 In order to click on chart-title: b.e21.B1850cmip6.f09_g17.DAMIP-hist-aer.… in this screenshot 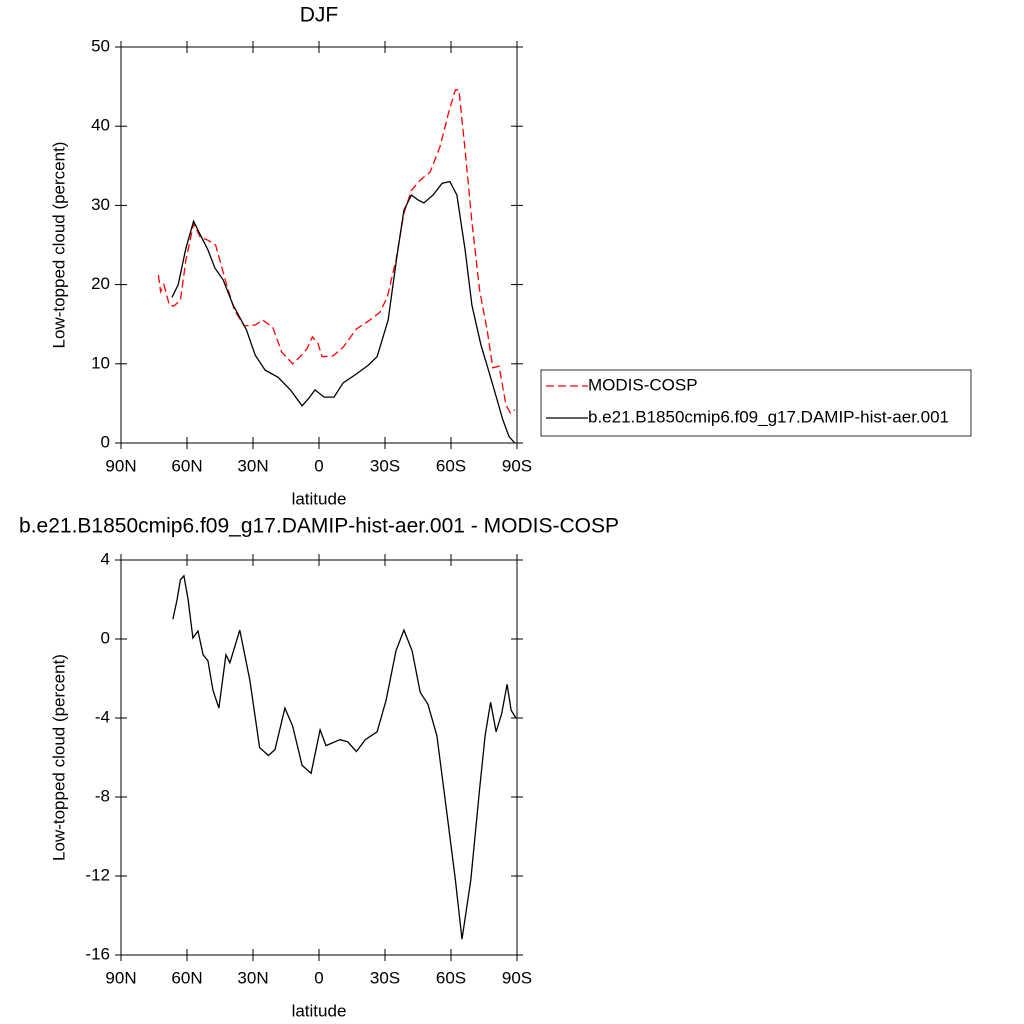, I will do `click(319, 526)`.